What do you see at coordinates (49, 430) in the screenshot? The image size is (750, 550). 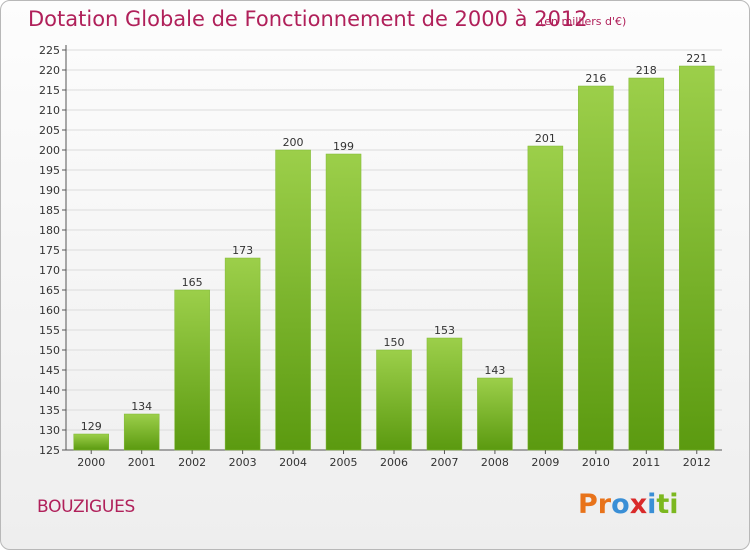 I see `y-tick-label: 130` at bounding box center [49, 430].